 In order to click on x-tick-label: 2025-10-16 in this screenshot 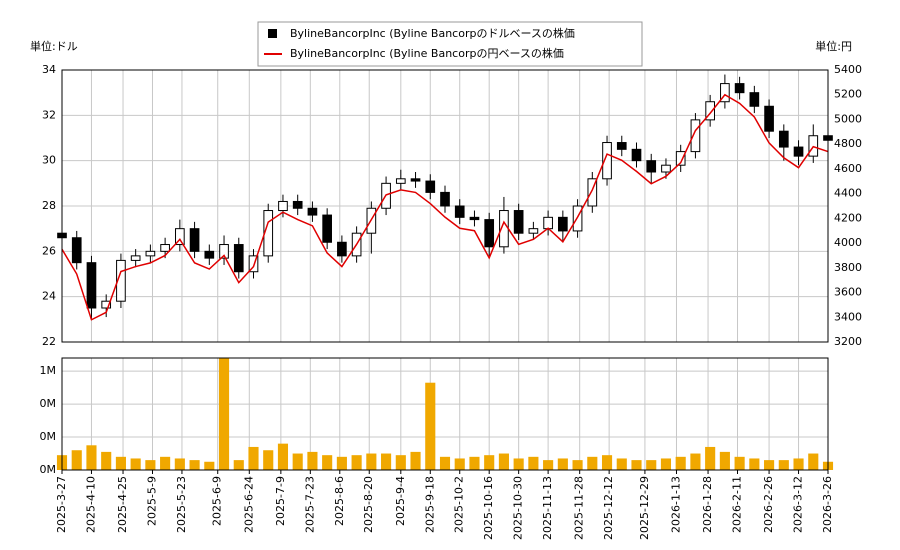, I will do `click(488, 508)`.